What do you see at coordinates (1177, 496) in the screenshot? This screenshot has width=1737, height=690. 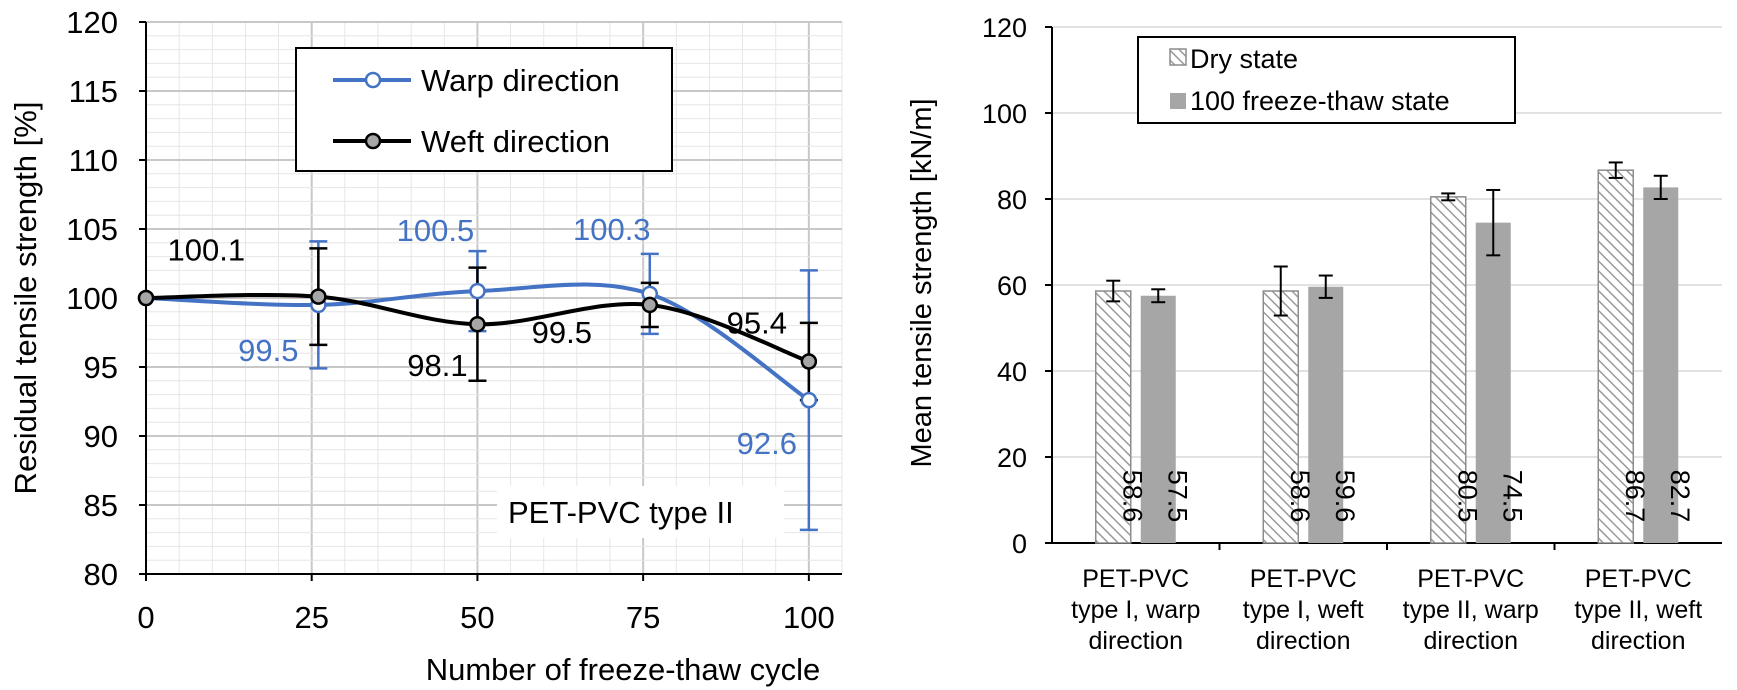 I see `freeze-thaw-value-label: 57.5` at bounding box center [1177, 496].